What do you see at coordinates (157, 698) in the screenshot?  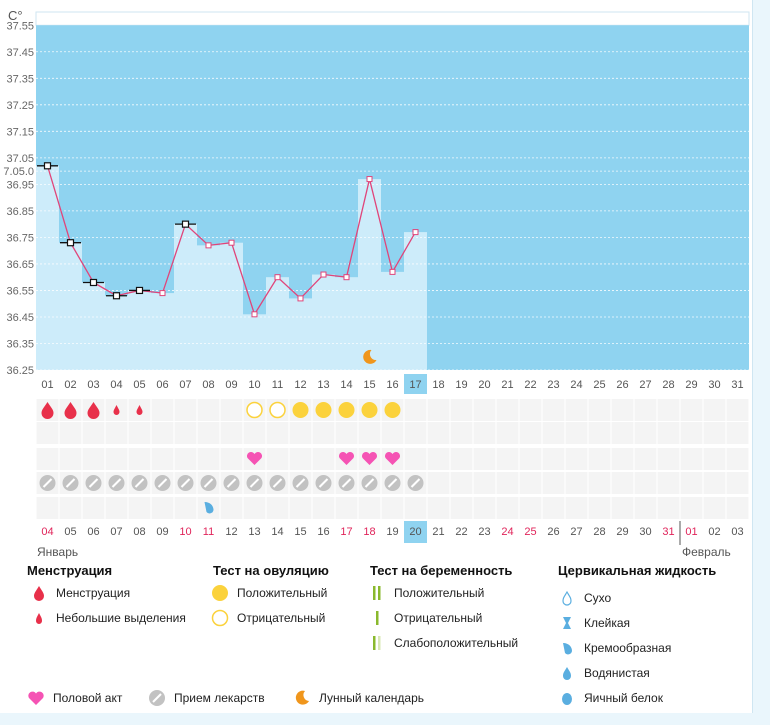 I see `pill-icon` at bounding box center [157, 698].